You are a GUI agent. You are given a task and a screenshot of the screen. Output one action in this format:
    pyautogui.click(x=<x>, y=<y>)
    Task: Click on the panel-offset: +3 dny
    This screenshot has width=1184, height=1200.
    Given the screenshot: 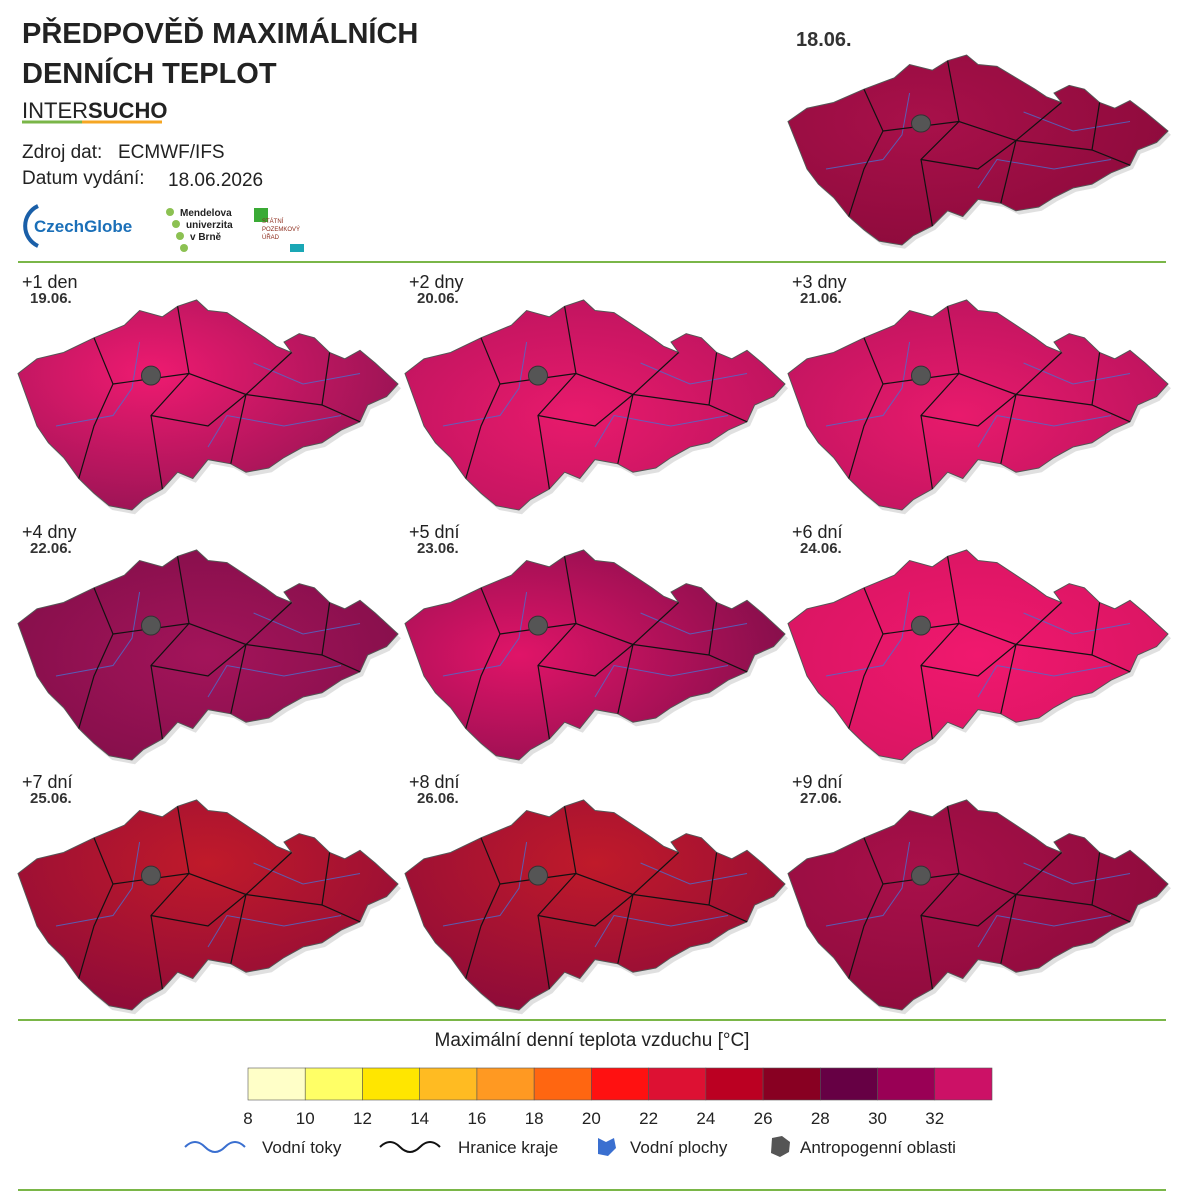 What is the action you would take?
    pyautogui.click(x=819, y=282)
    